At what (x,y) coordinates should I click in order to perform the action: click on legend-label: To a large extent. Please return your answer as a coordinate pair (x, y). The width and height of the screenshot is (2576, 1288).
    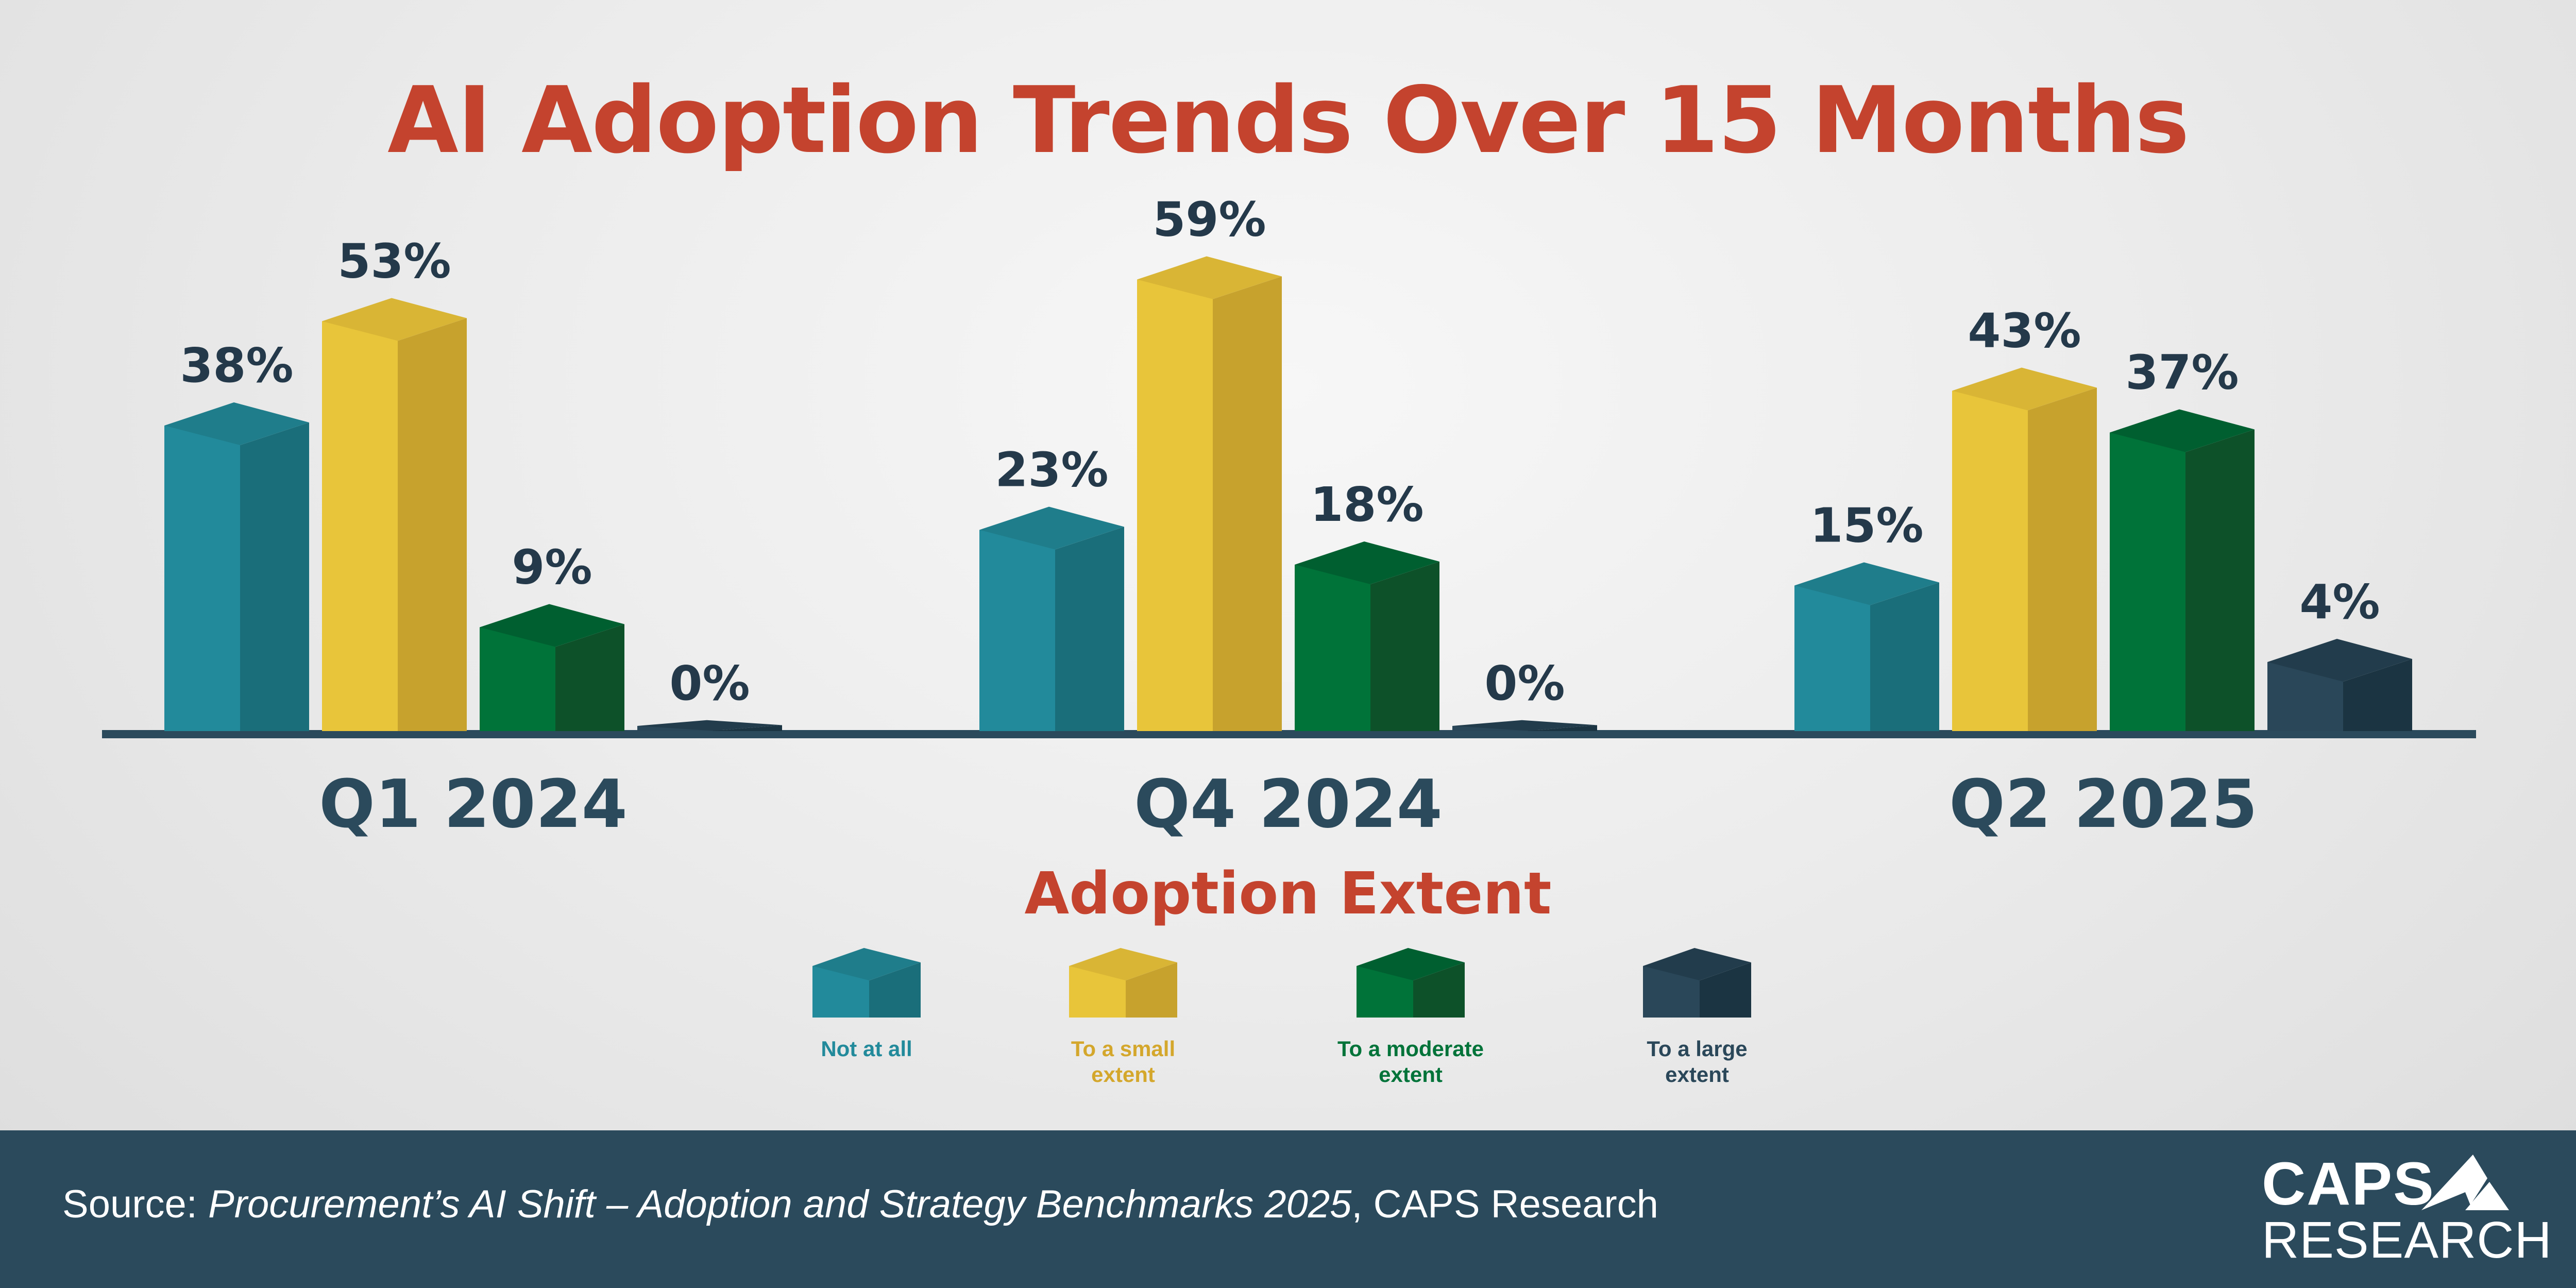
    Looking at the image, I should click on (1697, 1062).